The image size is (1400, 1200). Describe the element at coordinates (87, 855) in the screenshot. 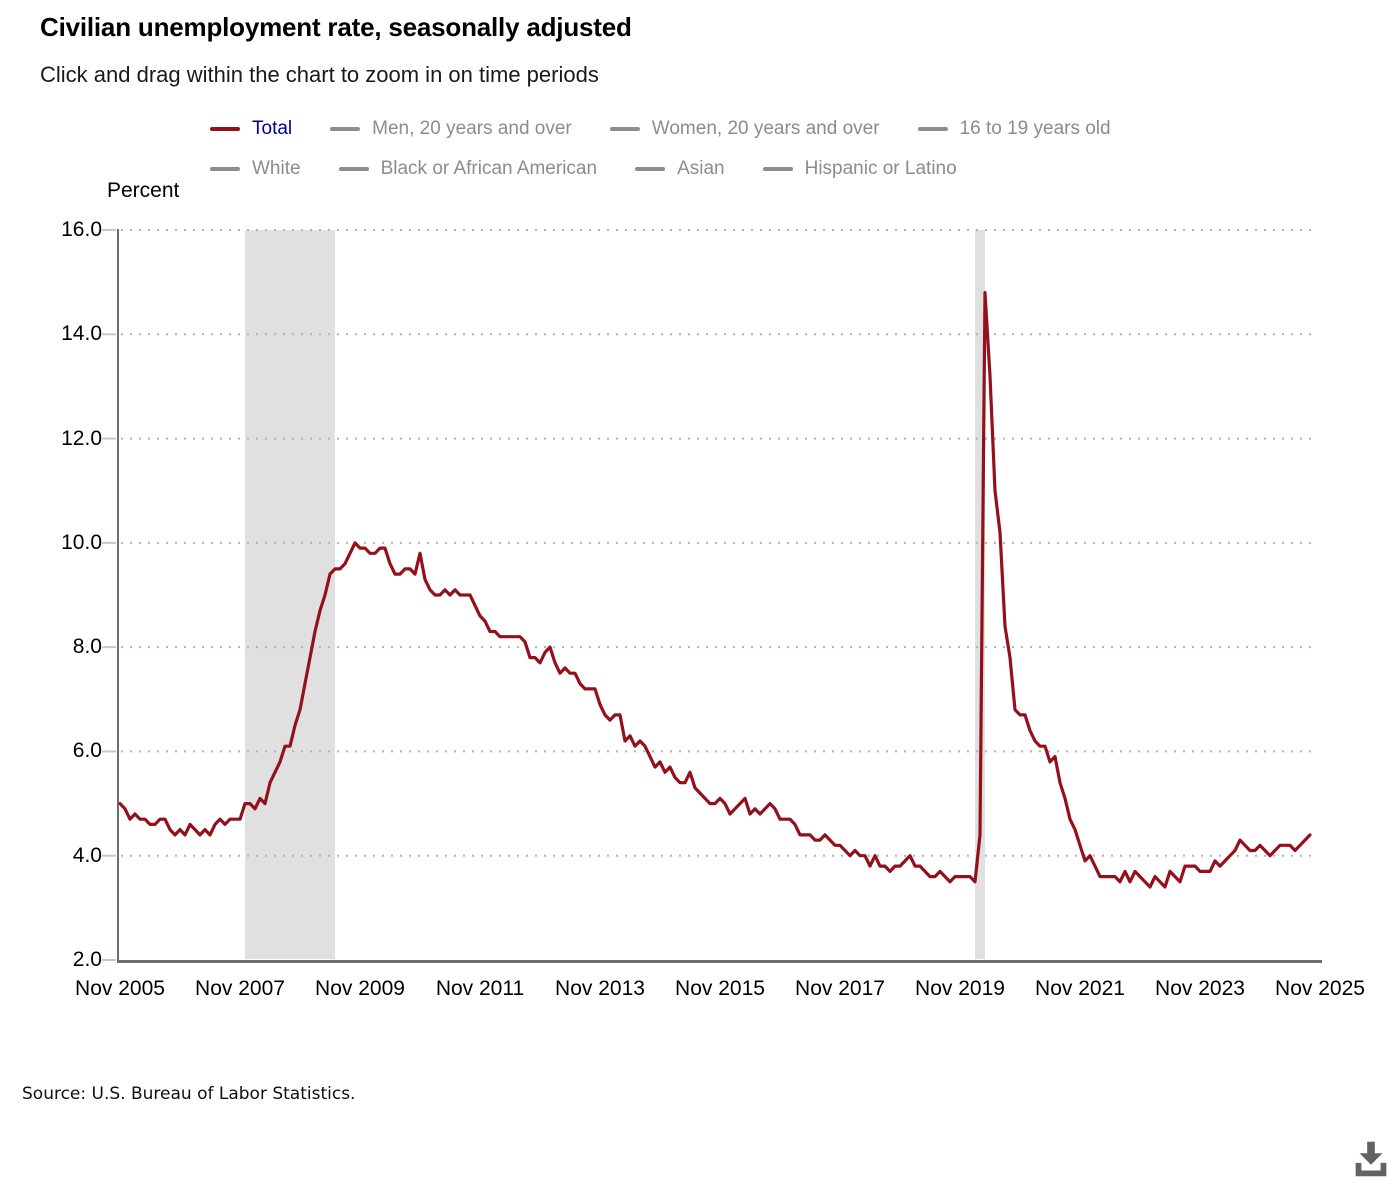

I see `y-axis-label: 4.0` at that location.